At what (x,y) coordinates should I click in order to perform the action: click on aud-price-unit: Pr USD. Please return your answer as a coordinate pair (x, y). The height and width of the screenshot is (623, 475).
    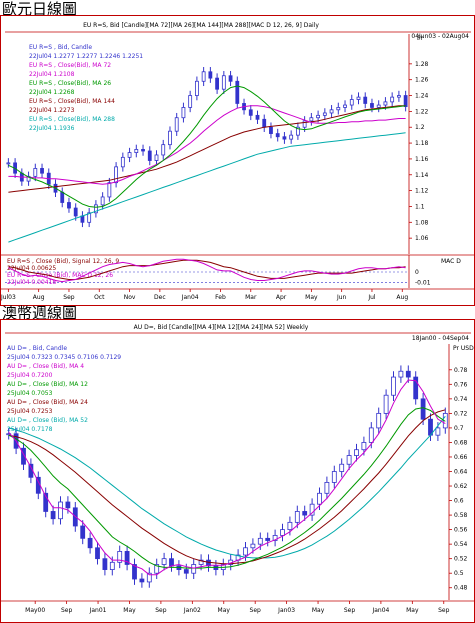
    Looking at the image, I should click on (463, 348).